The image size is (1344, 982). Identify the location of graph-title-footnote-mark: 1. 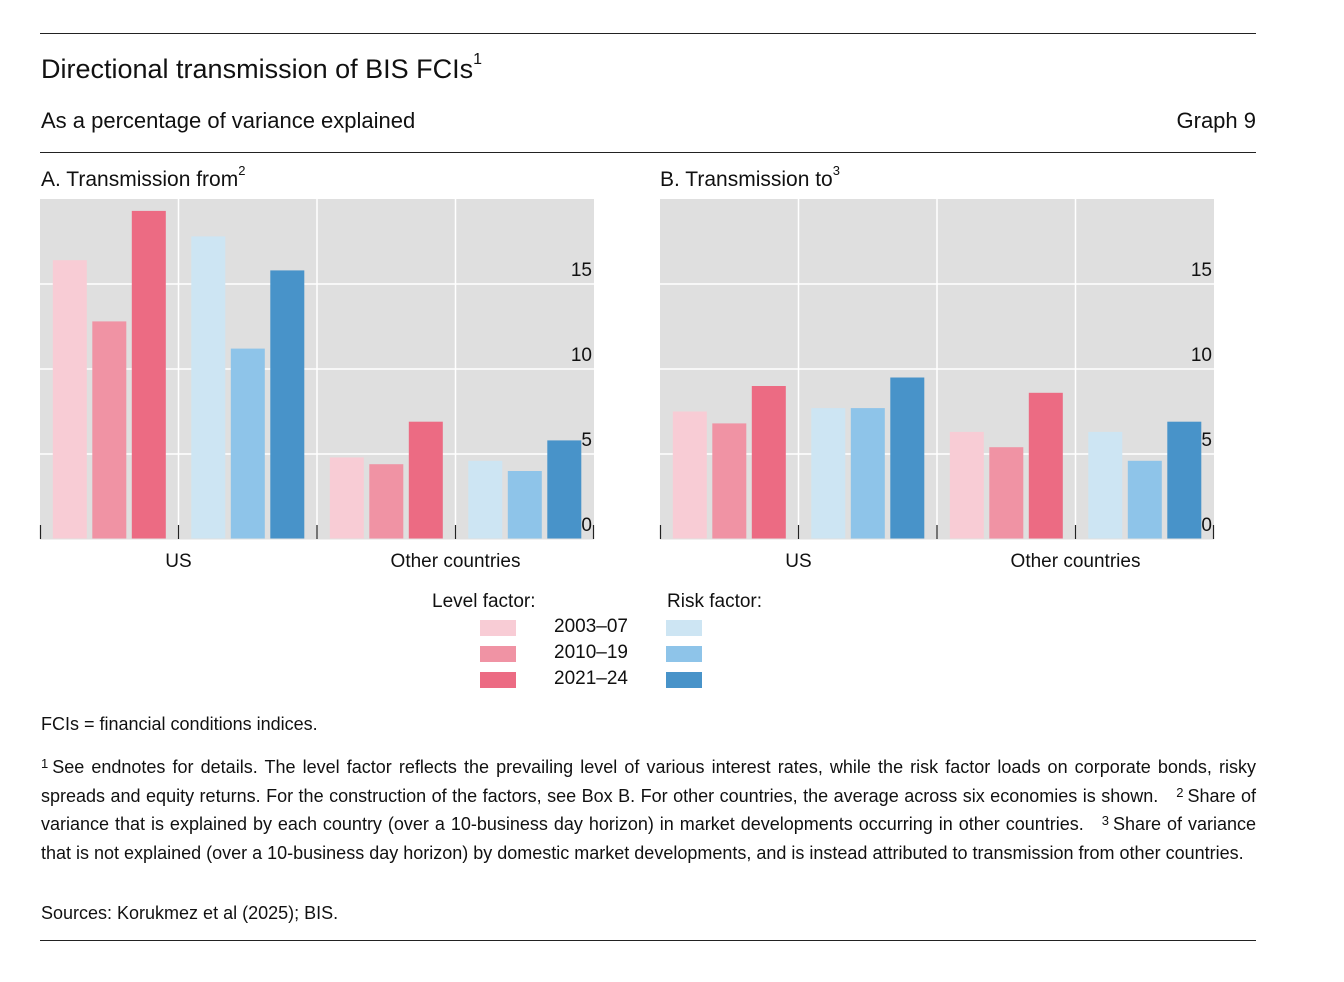
(478, 59).